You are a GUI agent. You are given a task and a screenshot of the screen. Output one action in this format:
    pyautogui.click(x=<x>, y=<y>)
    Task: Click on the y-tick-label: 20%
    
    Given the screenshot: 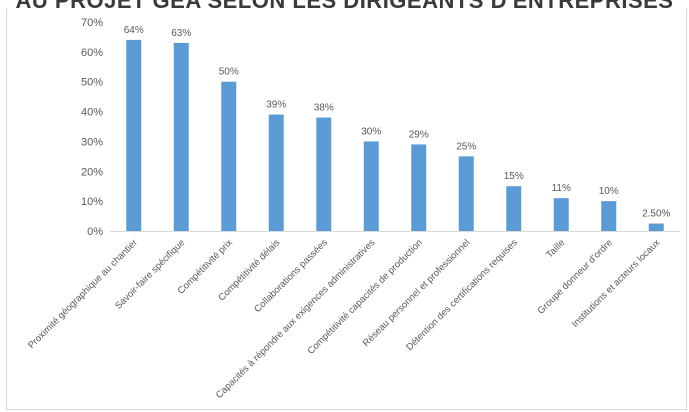 What is the action you would take?
    pyautogui.click(x=92, y=172)
    